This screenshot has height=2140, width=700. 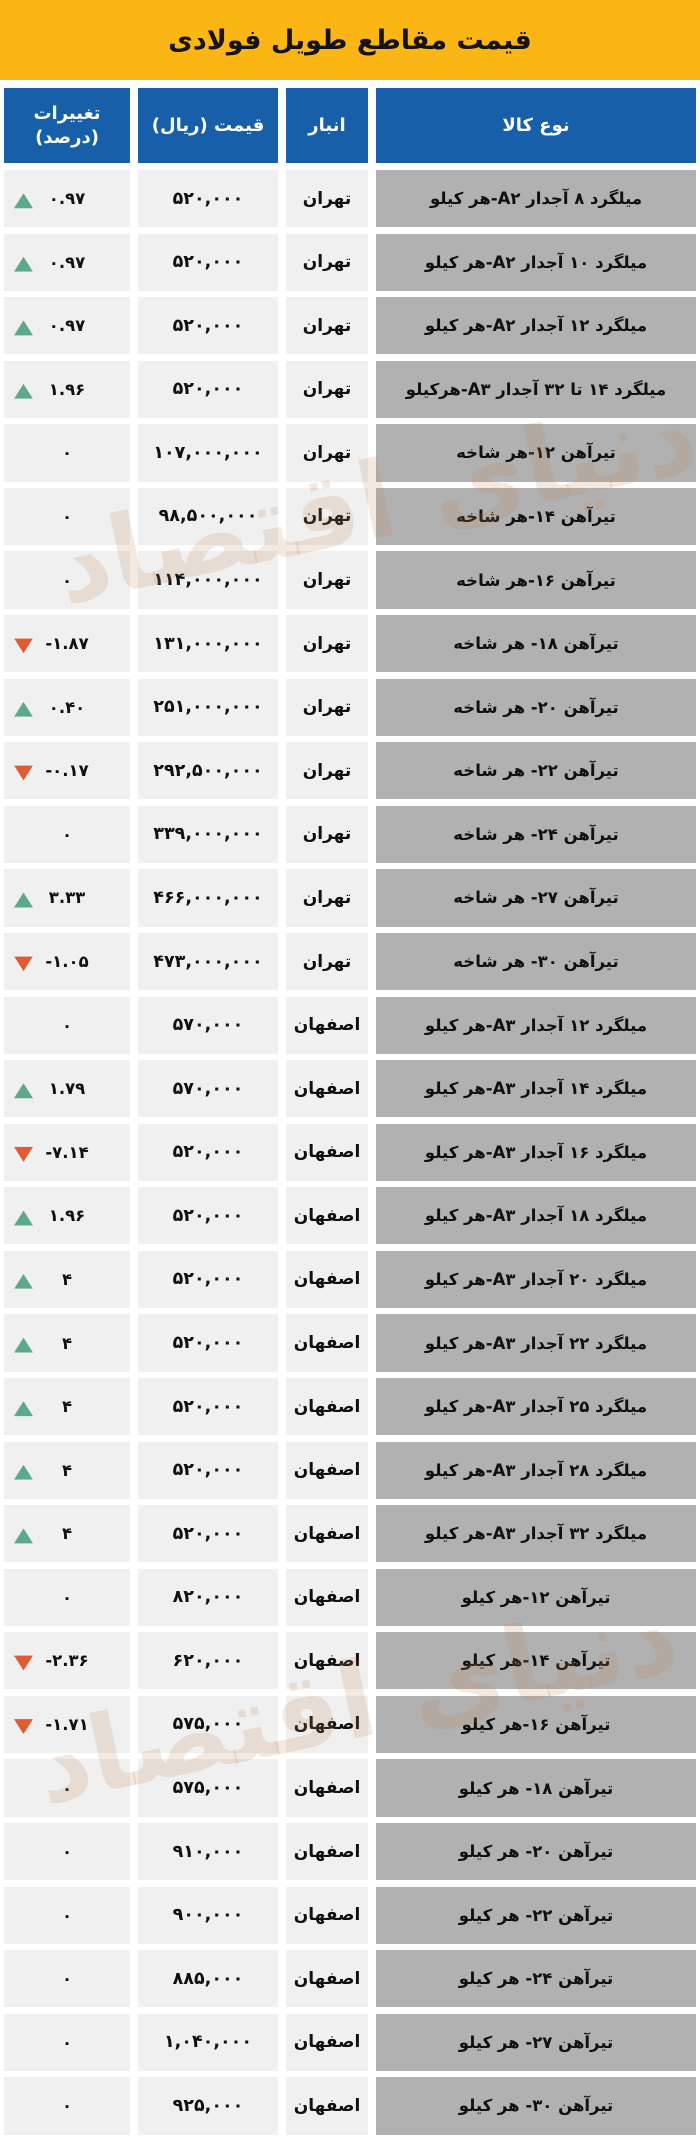 What do you see at coordinates (350, 516) in the screenshot?
I see `table-row: تیرآهن ۱۴-هر شاخه تهران ۹۸,۵۰۰,۰۰۰ ۰` at bounding box center [350, 516].